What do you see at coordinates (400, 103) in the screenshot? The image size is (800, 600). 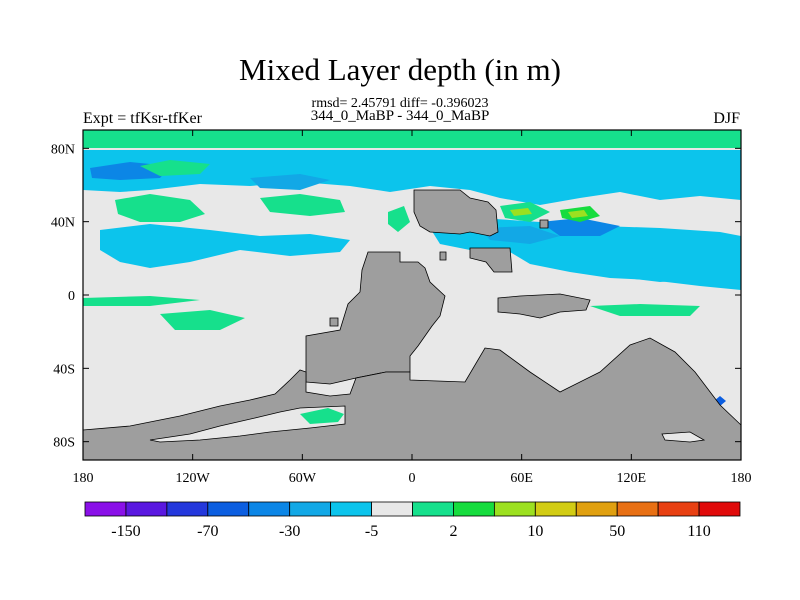 I see `stats-line: rmsd= 2.45791 diff= -0.396023` at bounding box center [400, 103].